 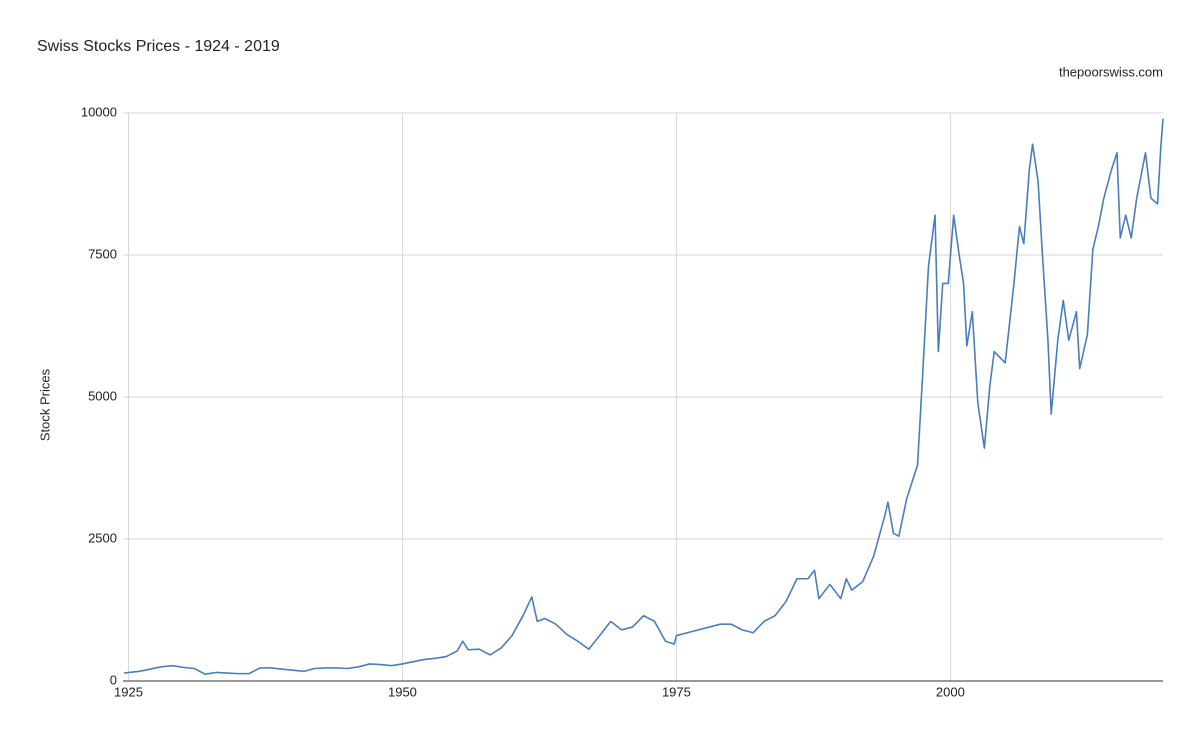 I want to click on y-tick-label: 0, so click(x=113, y=679).